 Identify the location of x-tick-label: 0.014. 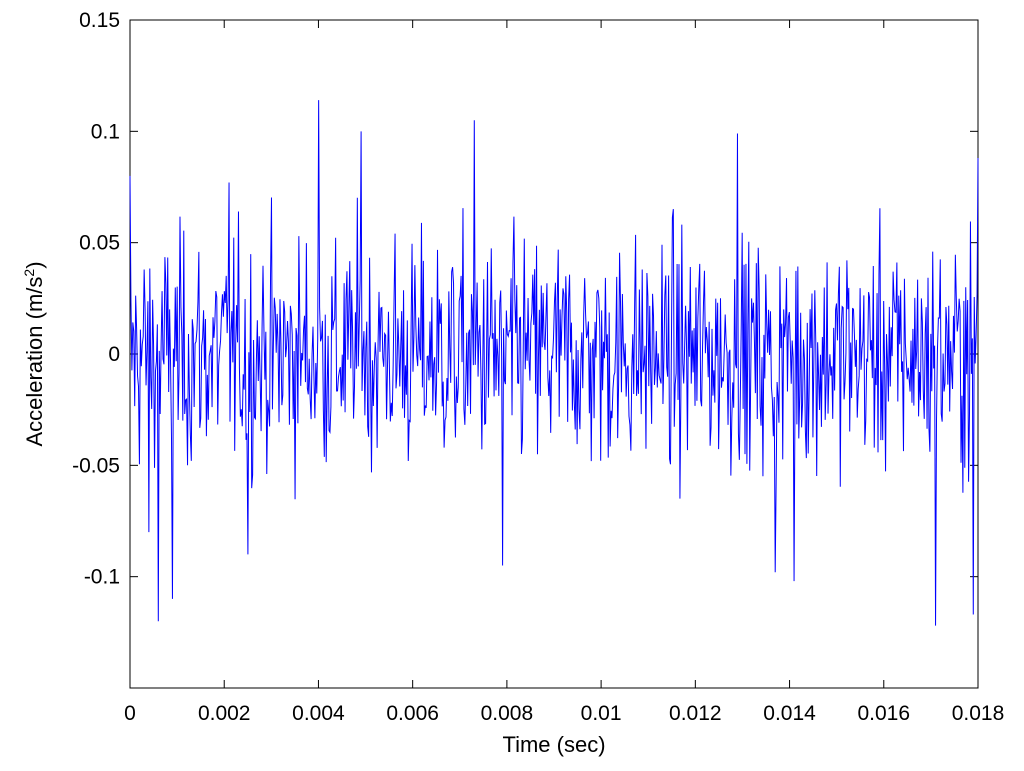
(789, 713).